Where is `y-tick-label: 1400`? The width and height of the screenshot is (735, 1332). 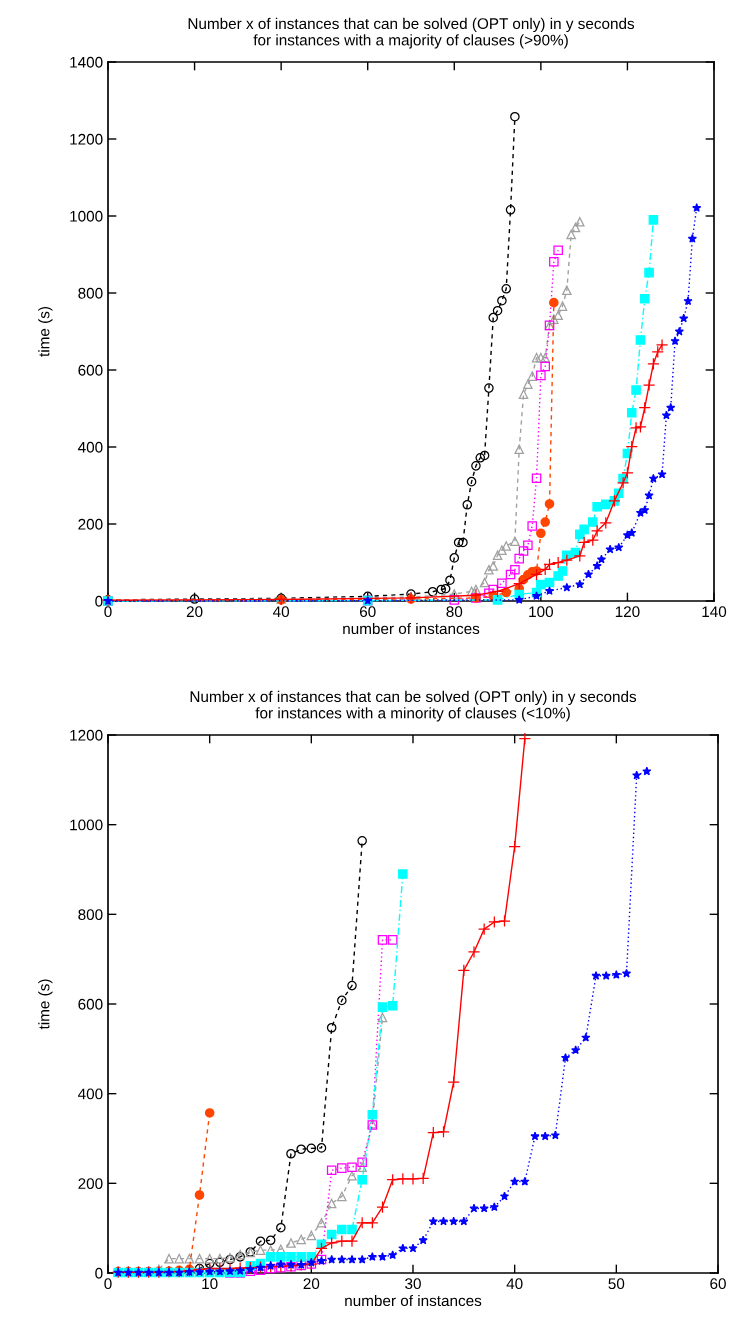
y-tick-label: 1400 is located at coordinates (86, 62).